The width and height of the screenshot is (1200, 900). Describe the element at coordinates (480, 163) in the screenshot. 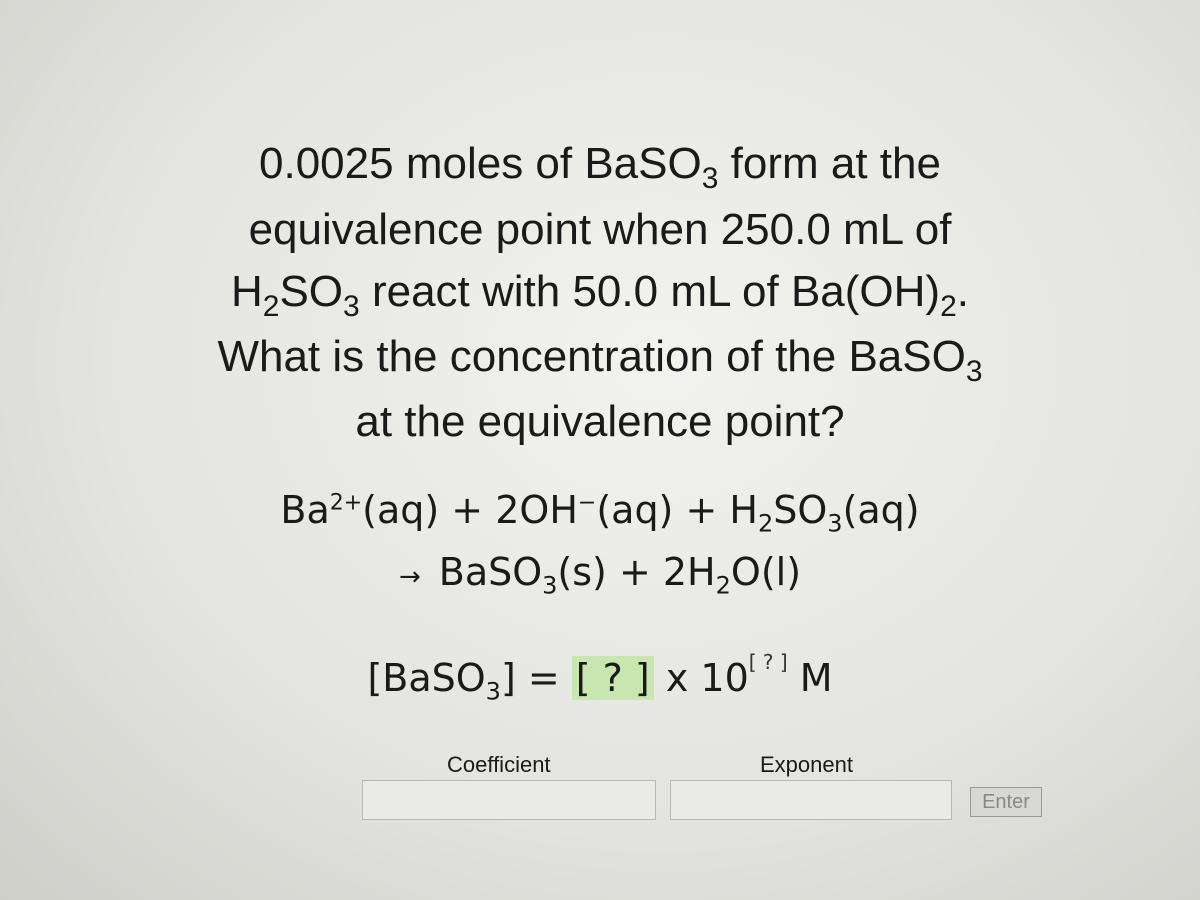

I see `text: 0.0025 moles of BaSO` at that location.